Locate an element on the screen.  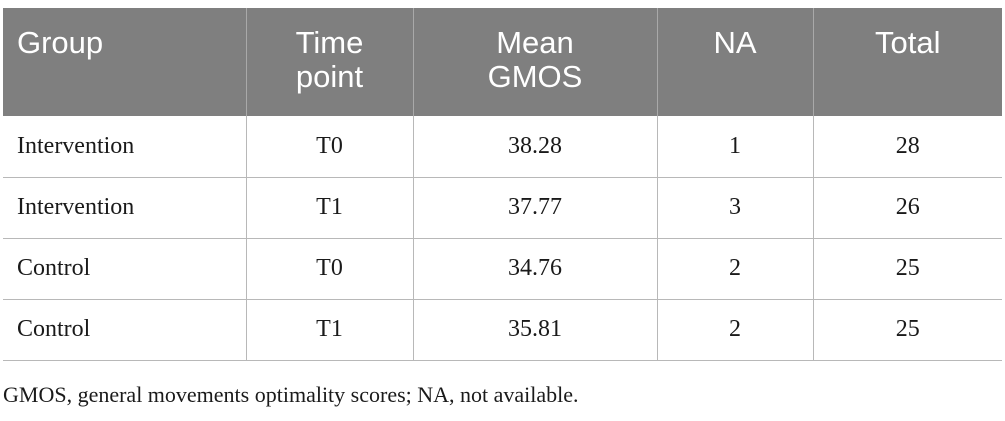
table-row: Control T0 34.76 2 25 is located at coordinates (502, 269).